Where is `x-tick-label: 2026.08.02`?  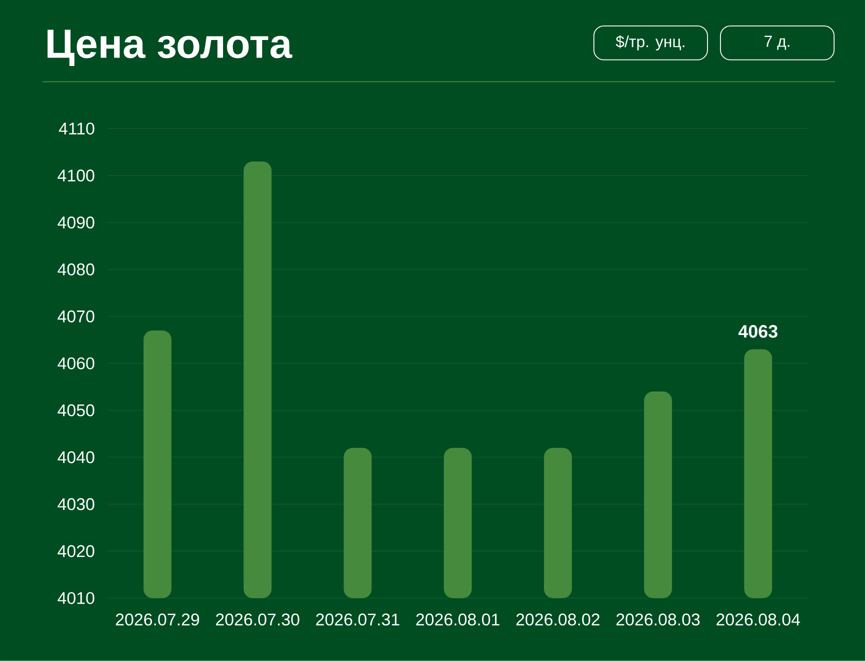 x-tick-label: 2026.08.02 is located at coordinates (558, 620).